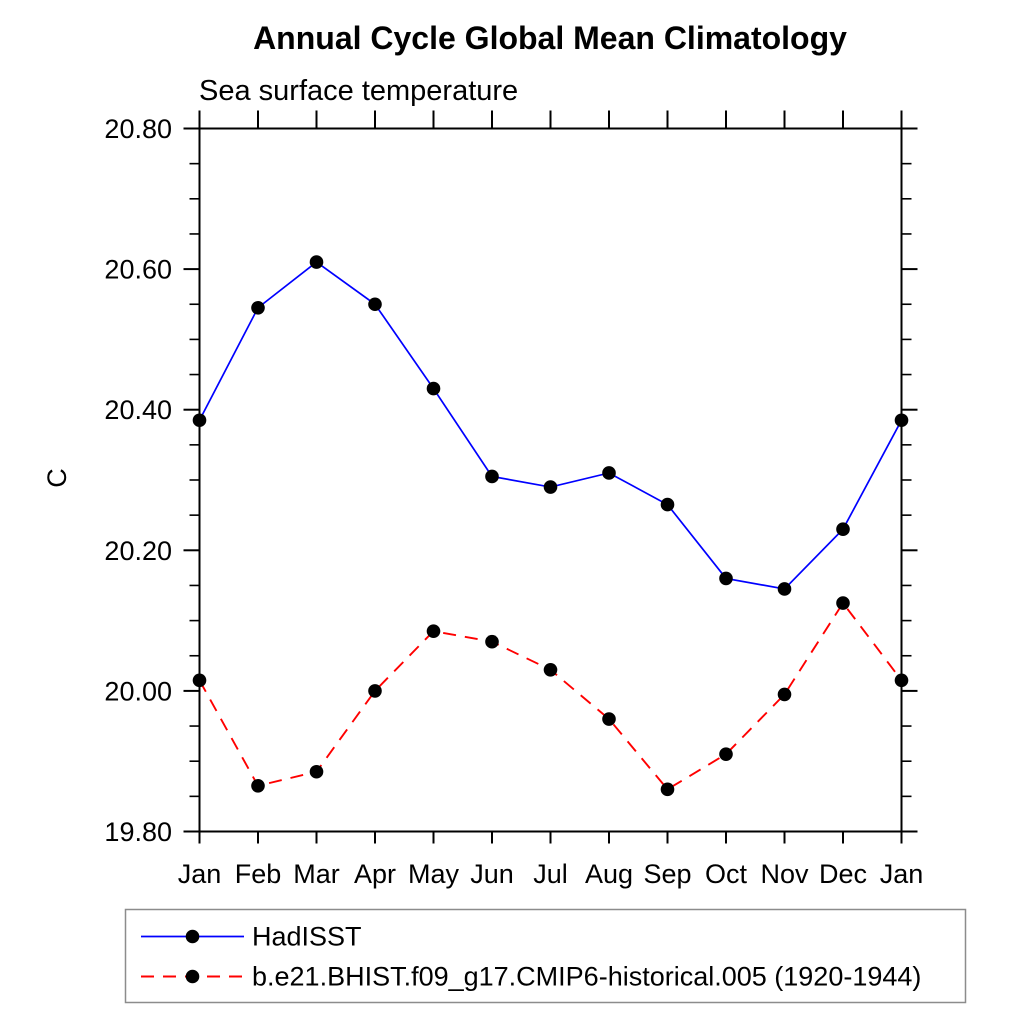 The image size is (1024, 1029). What do you see at coordinates (375, 874) in the screenshot?
I see `x-tick-label: Apr` at bounding box center [375, 874].